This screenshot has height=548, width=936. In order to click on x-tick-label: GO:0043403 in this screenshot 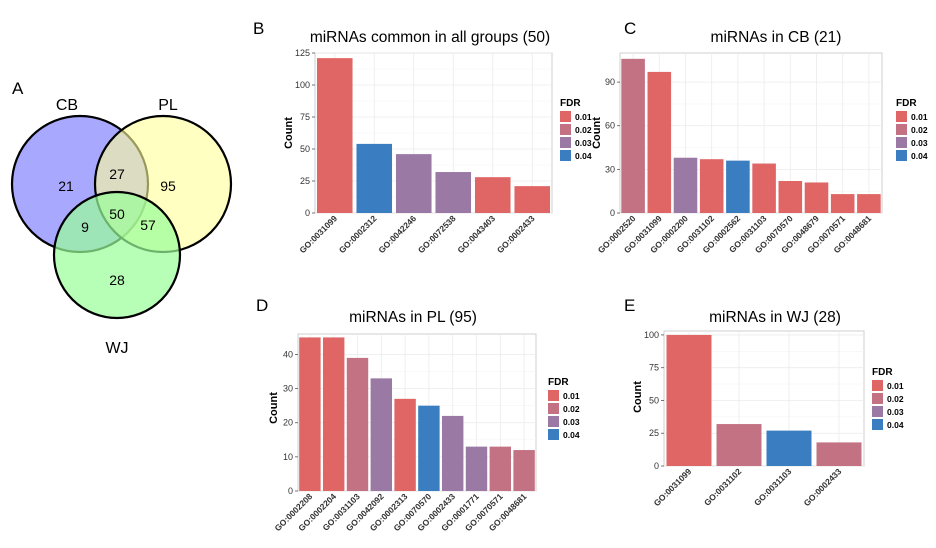, I will do `click(476, 234)`.